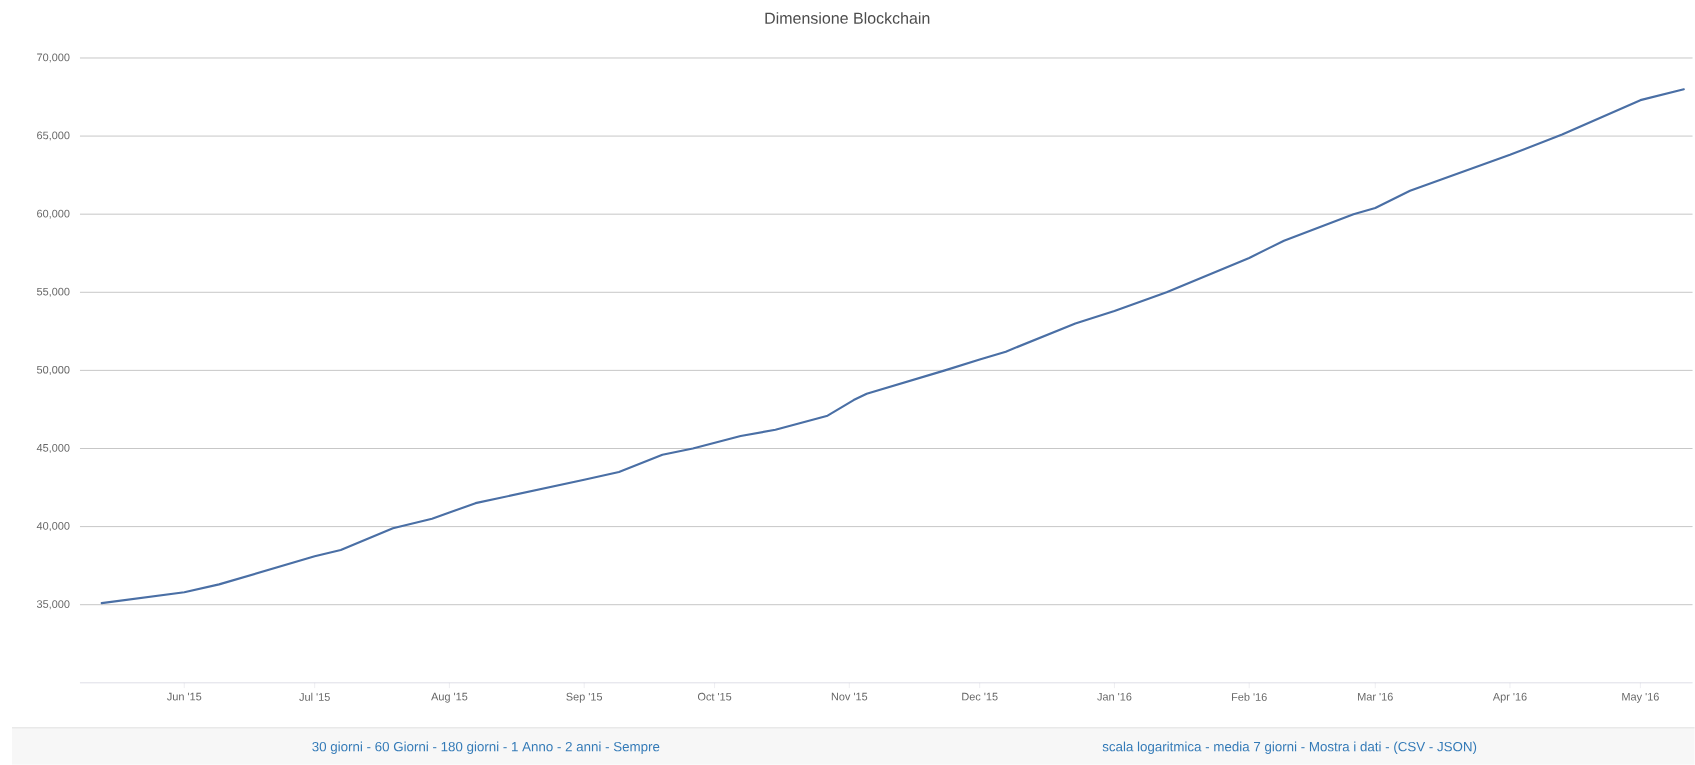 The width and height of the screenshot is (1695, 765). What do you see at coordinates (584, 697) in the screenshot?
I see `x-tick-label: Sep '15` at bounding box center [584, 697].